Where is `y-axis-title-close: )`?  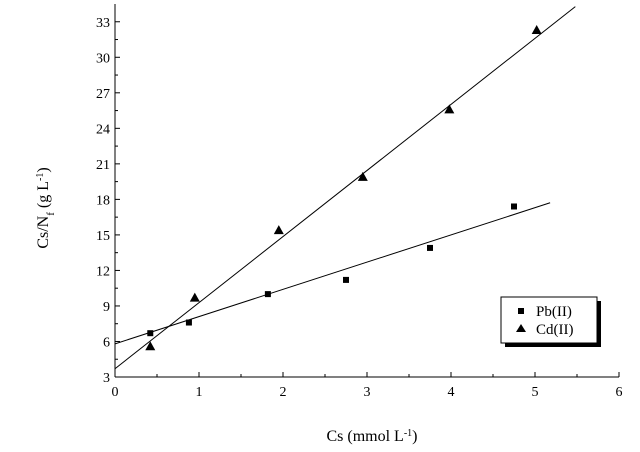 y-axis-title-close: ) is located at coordinates (43, 169).